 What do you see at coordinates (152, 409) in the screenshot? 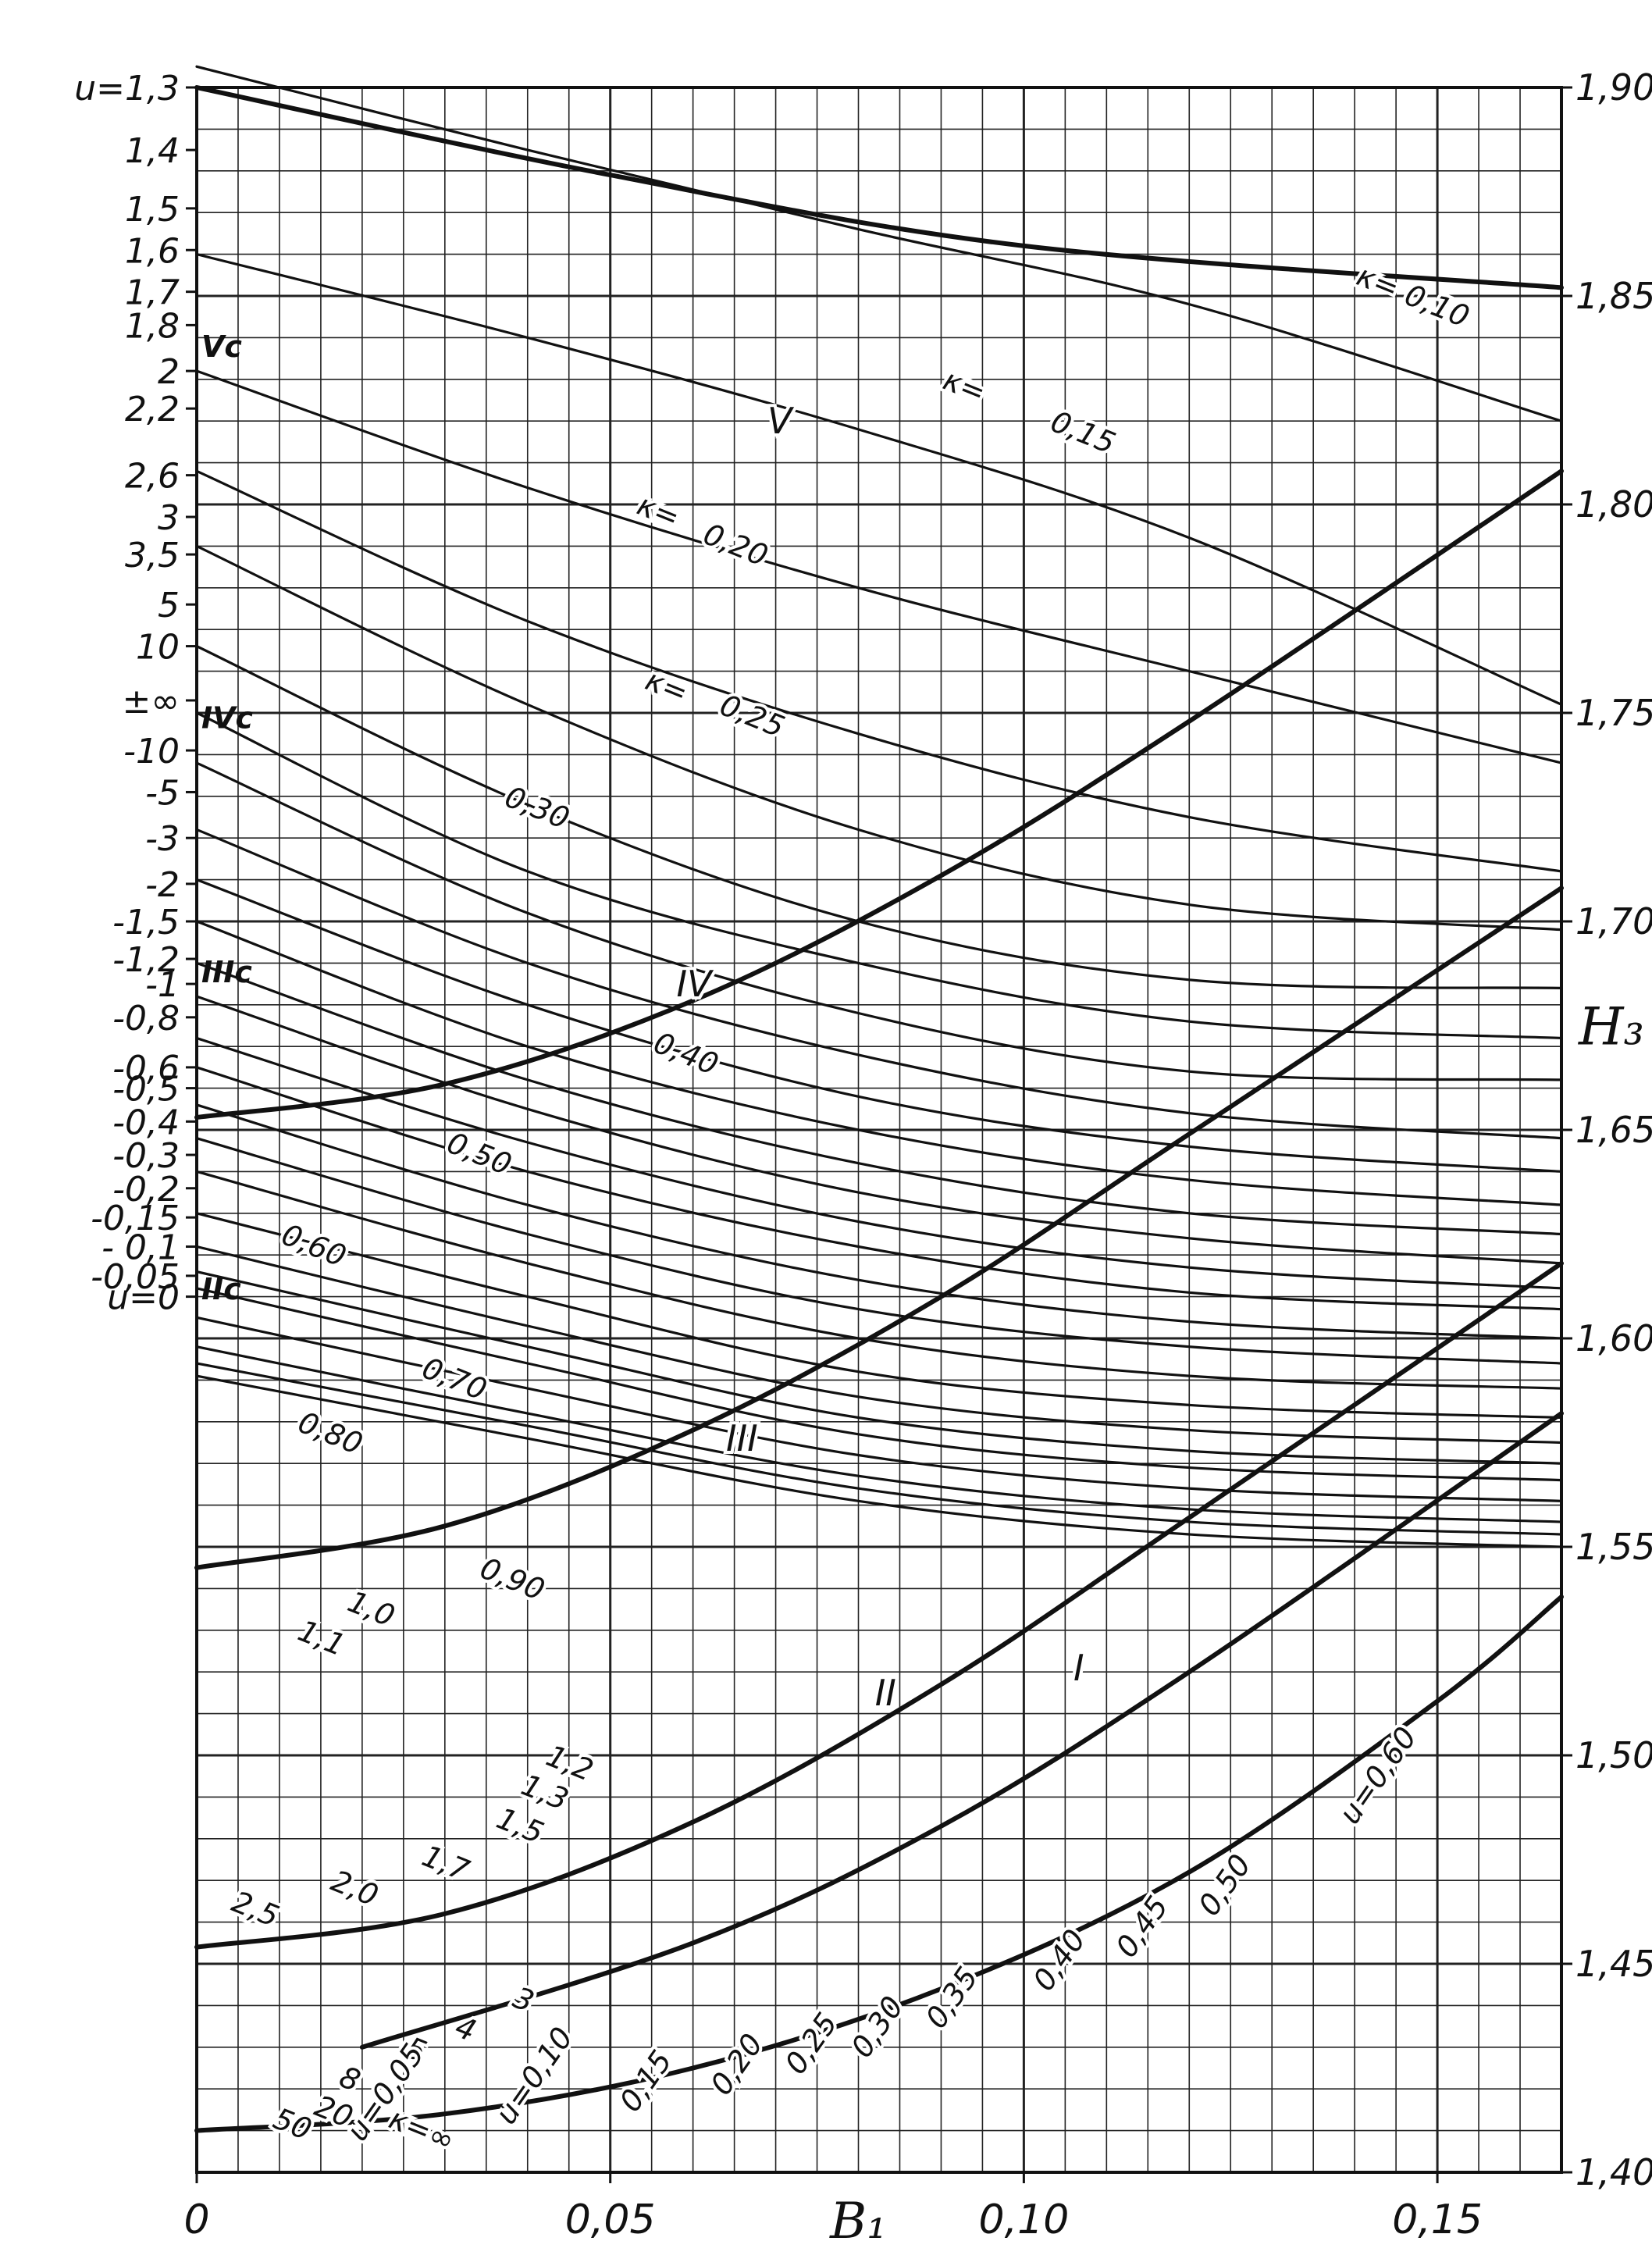
I see `left-tick-label: 2,2` at bounding box center [152, 409].